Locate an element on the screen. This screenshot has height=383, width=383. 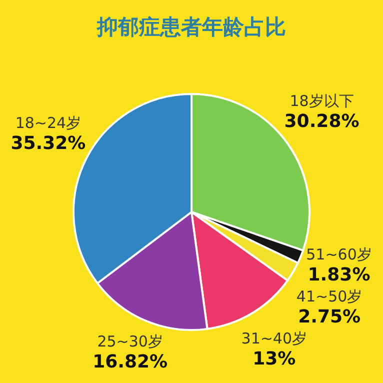
slice-label: 31~40岁 is located at coordinates (274, 339).